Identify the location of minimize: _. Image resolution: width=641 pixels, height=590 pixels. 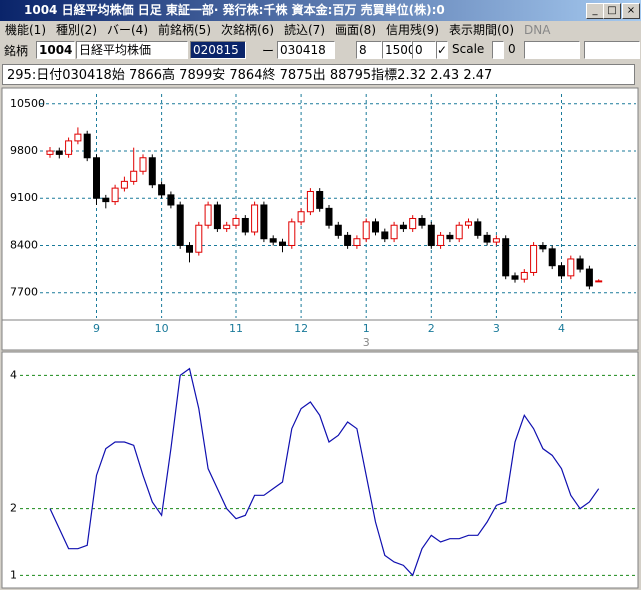
(595, 11).